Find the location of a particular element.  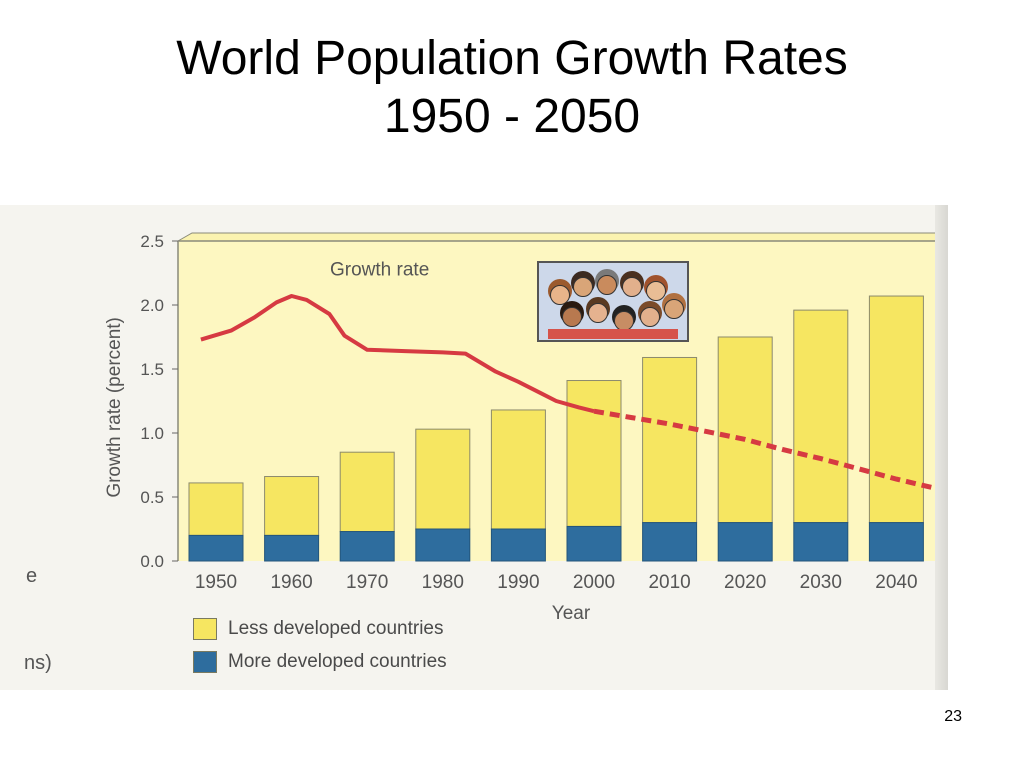

legend-swatch-less-developed is located at coordinates (205, 629).